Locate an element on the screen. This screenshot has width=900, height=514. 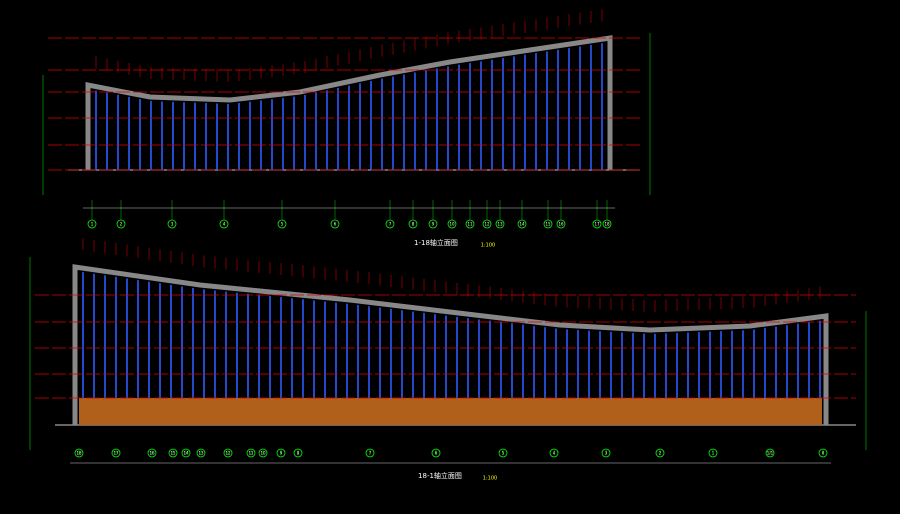
axis-label: 12 is located at coordinates (487, 224).